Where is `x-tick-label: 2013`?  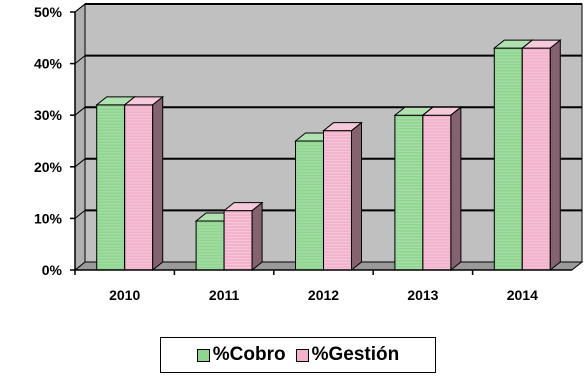 x-tick-label: 2013 is located at coordinates (422, 295).